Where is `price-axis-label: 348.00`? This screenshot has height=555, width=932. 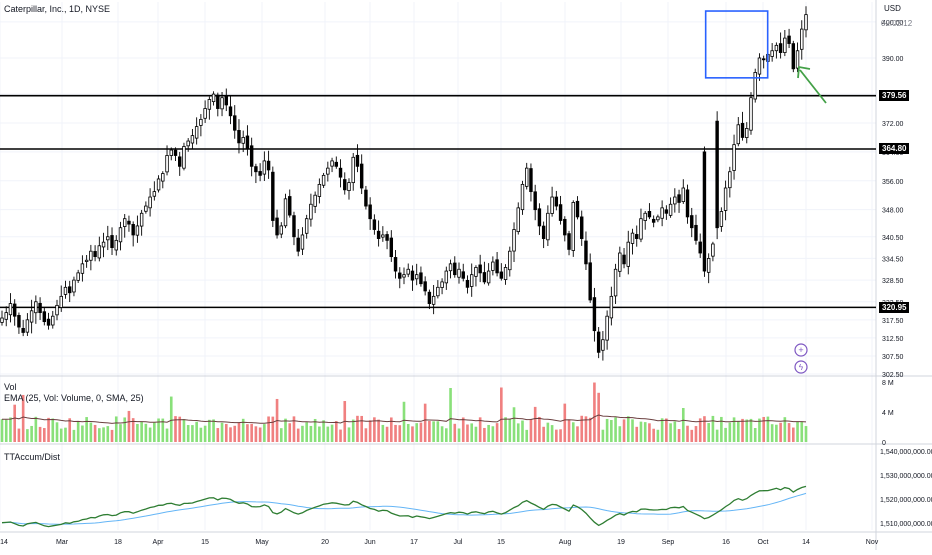
price-axis-label: 348.00 is located at coordinates (893, 211).